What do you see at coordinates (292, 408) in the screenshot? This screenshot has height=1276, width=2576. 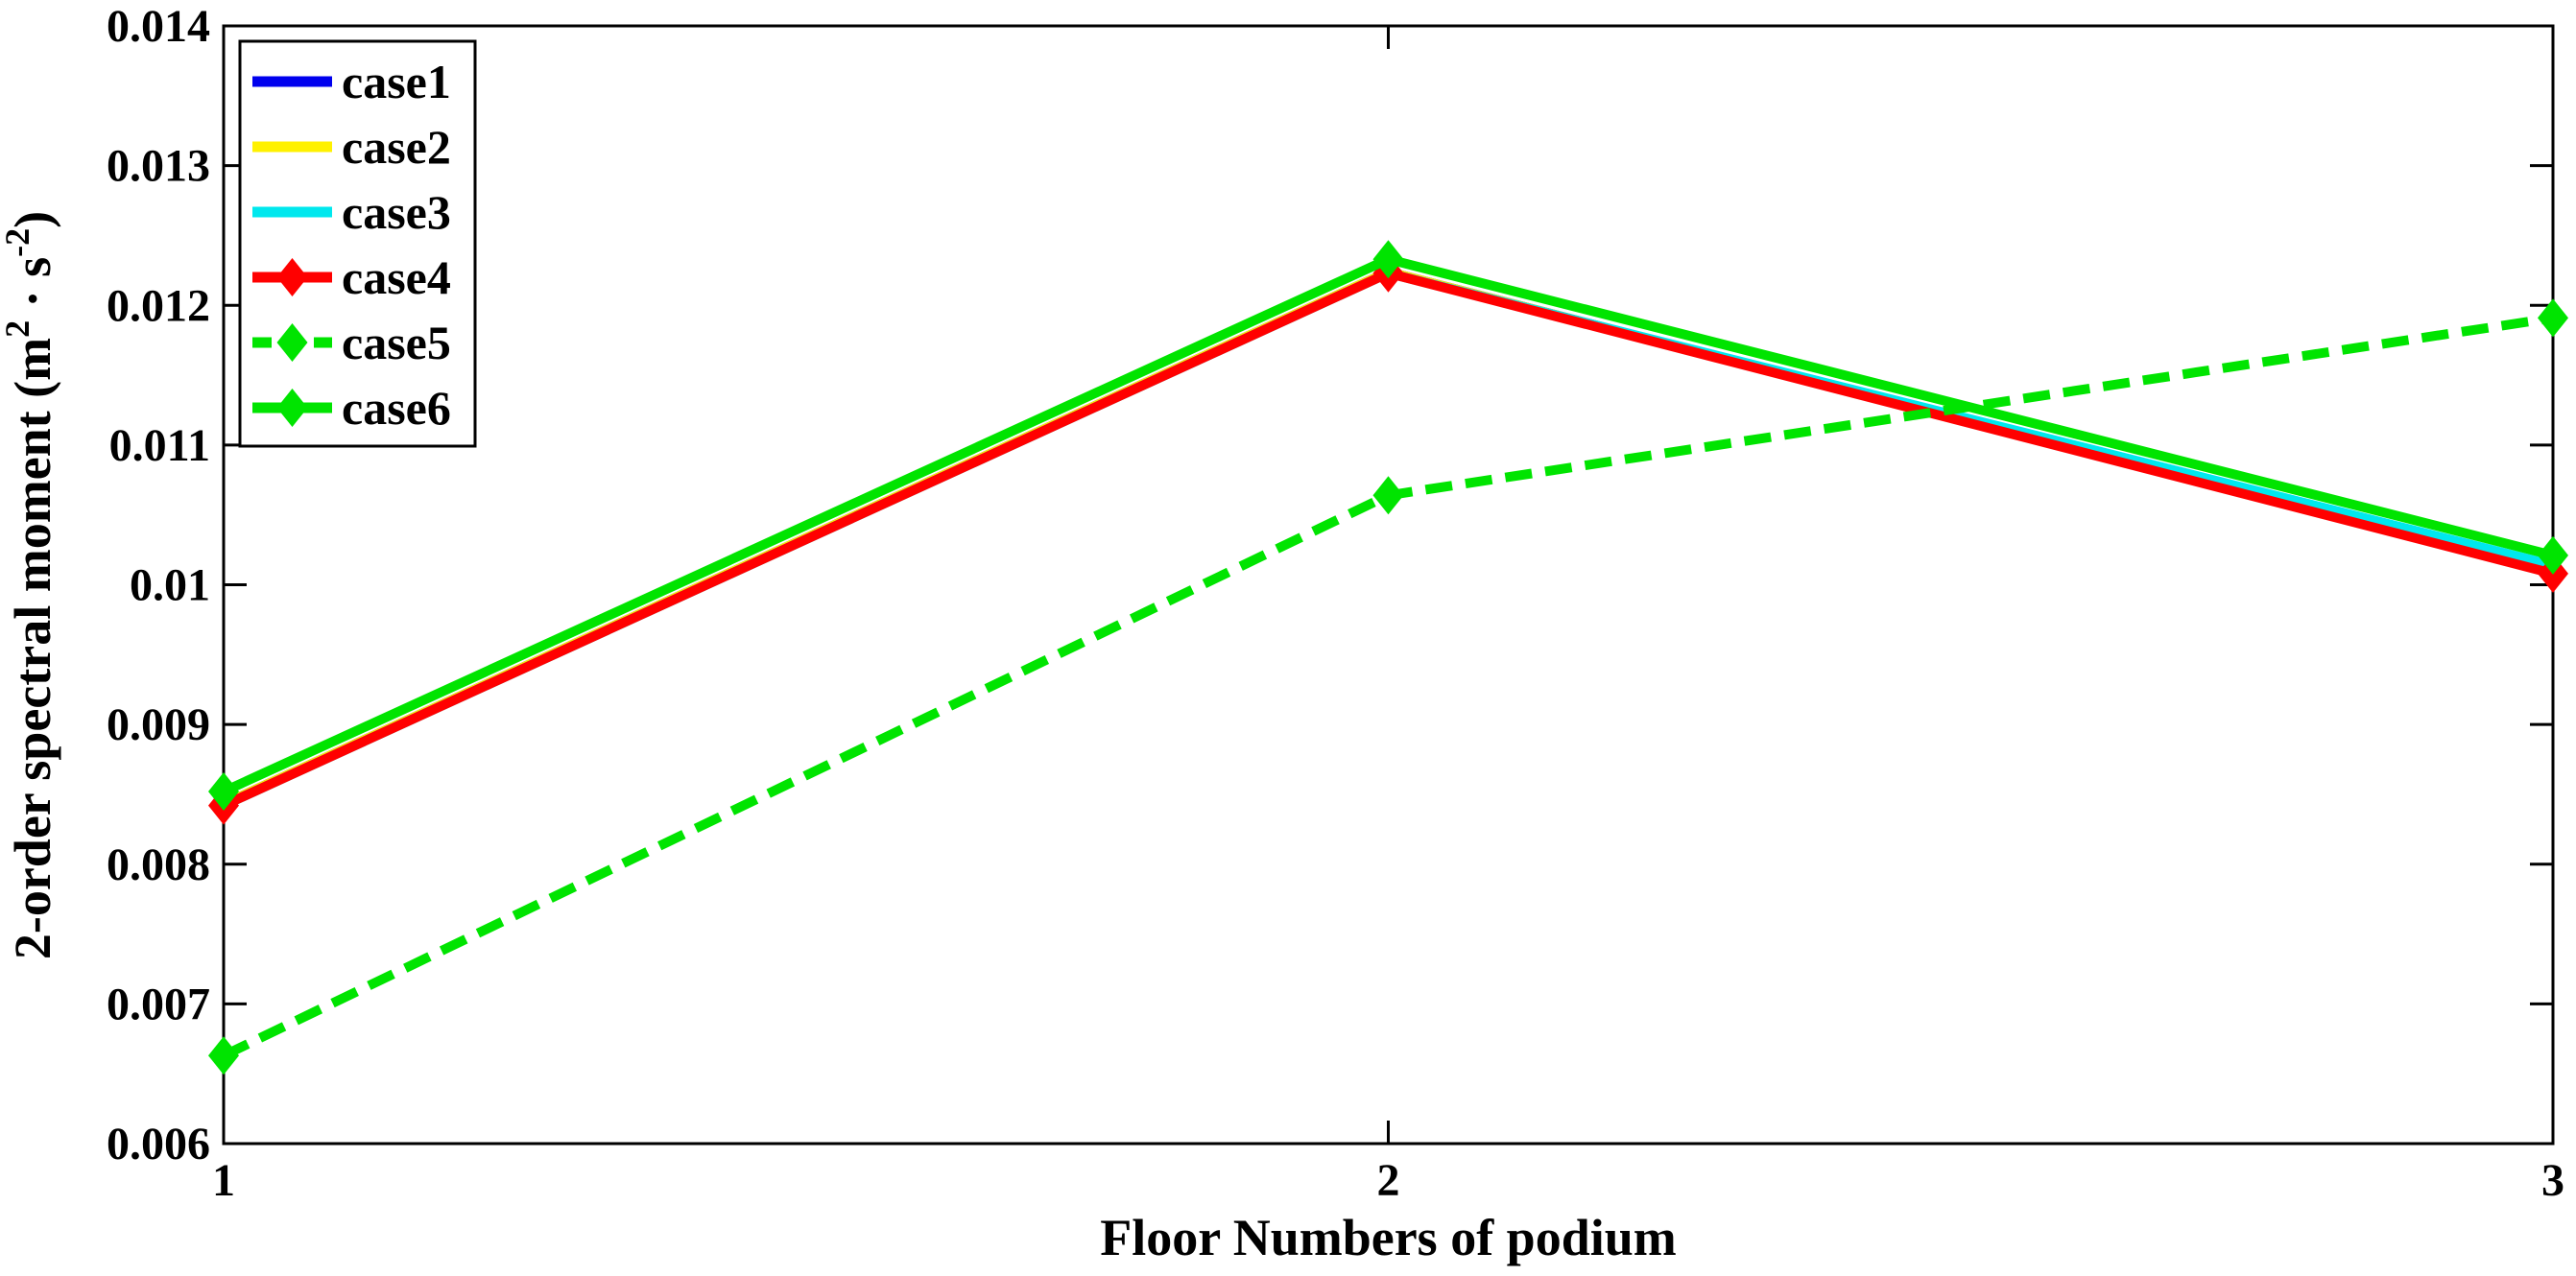 I see `legend-marker-case6` at bounding box center [292, 408].